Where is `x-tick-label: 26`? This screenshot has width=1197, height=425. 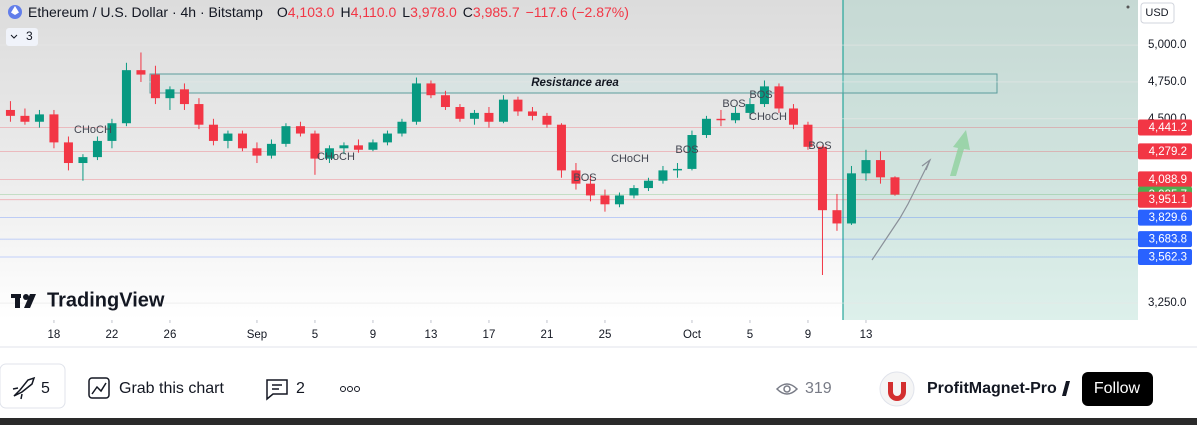
x-tick-label: 26 is located at coordinates (170, 335).